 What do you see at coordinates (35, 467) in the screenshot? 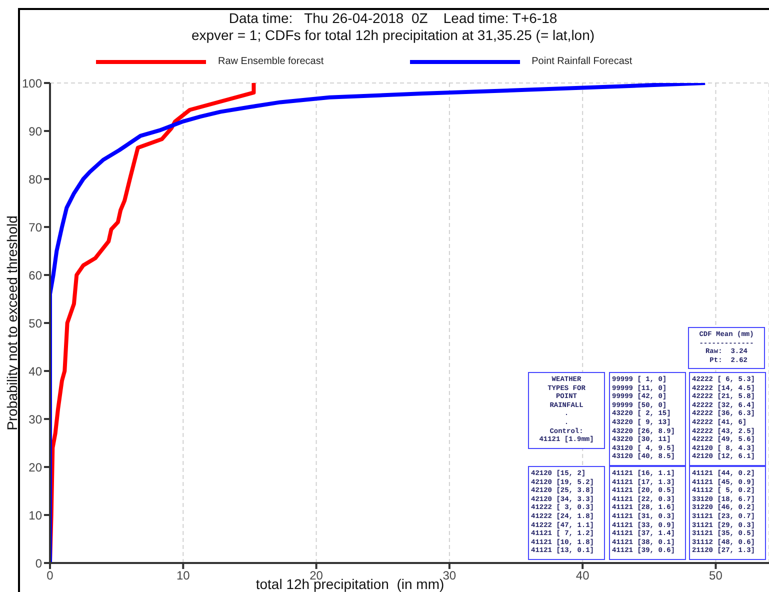
I see `y-tick-label: 20` at bounding box center [35, 467].